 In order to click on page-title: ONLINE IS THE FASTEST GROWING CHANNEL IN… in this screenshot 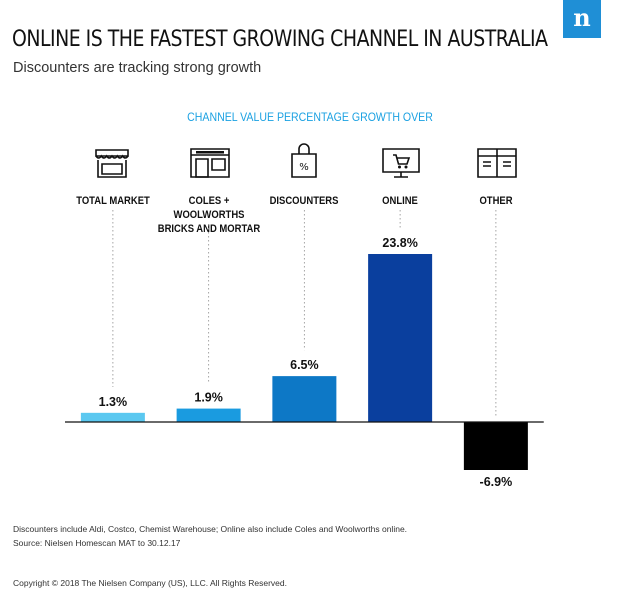, I will do `click(280, 39)`.